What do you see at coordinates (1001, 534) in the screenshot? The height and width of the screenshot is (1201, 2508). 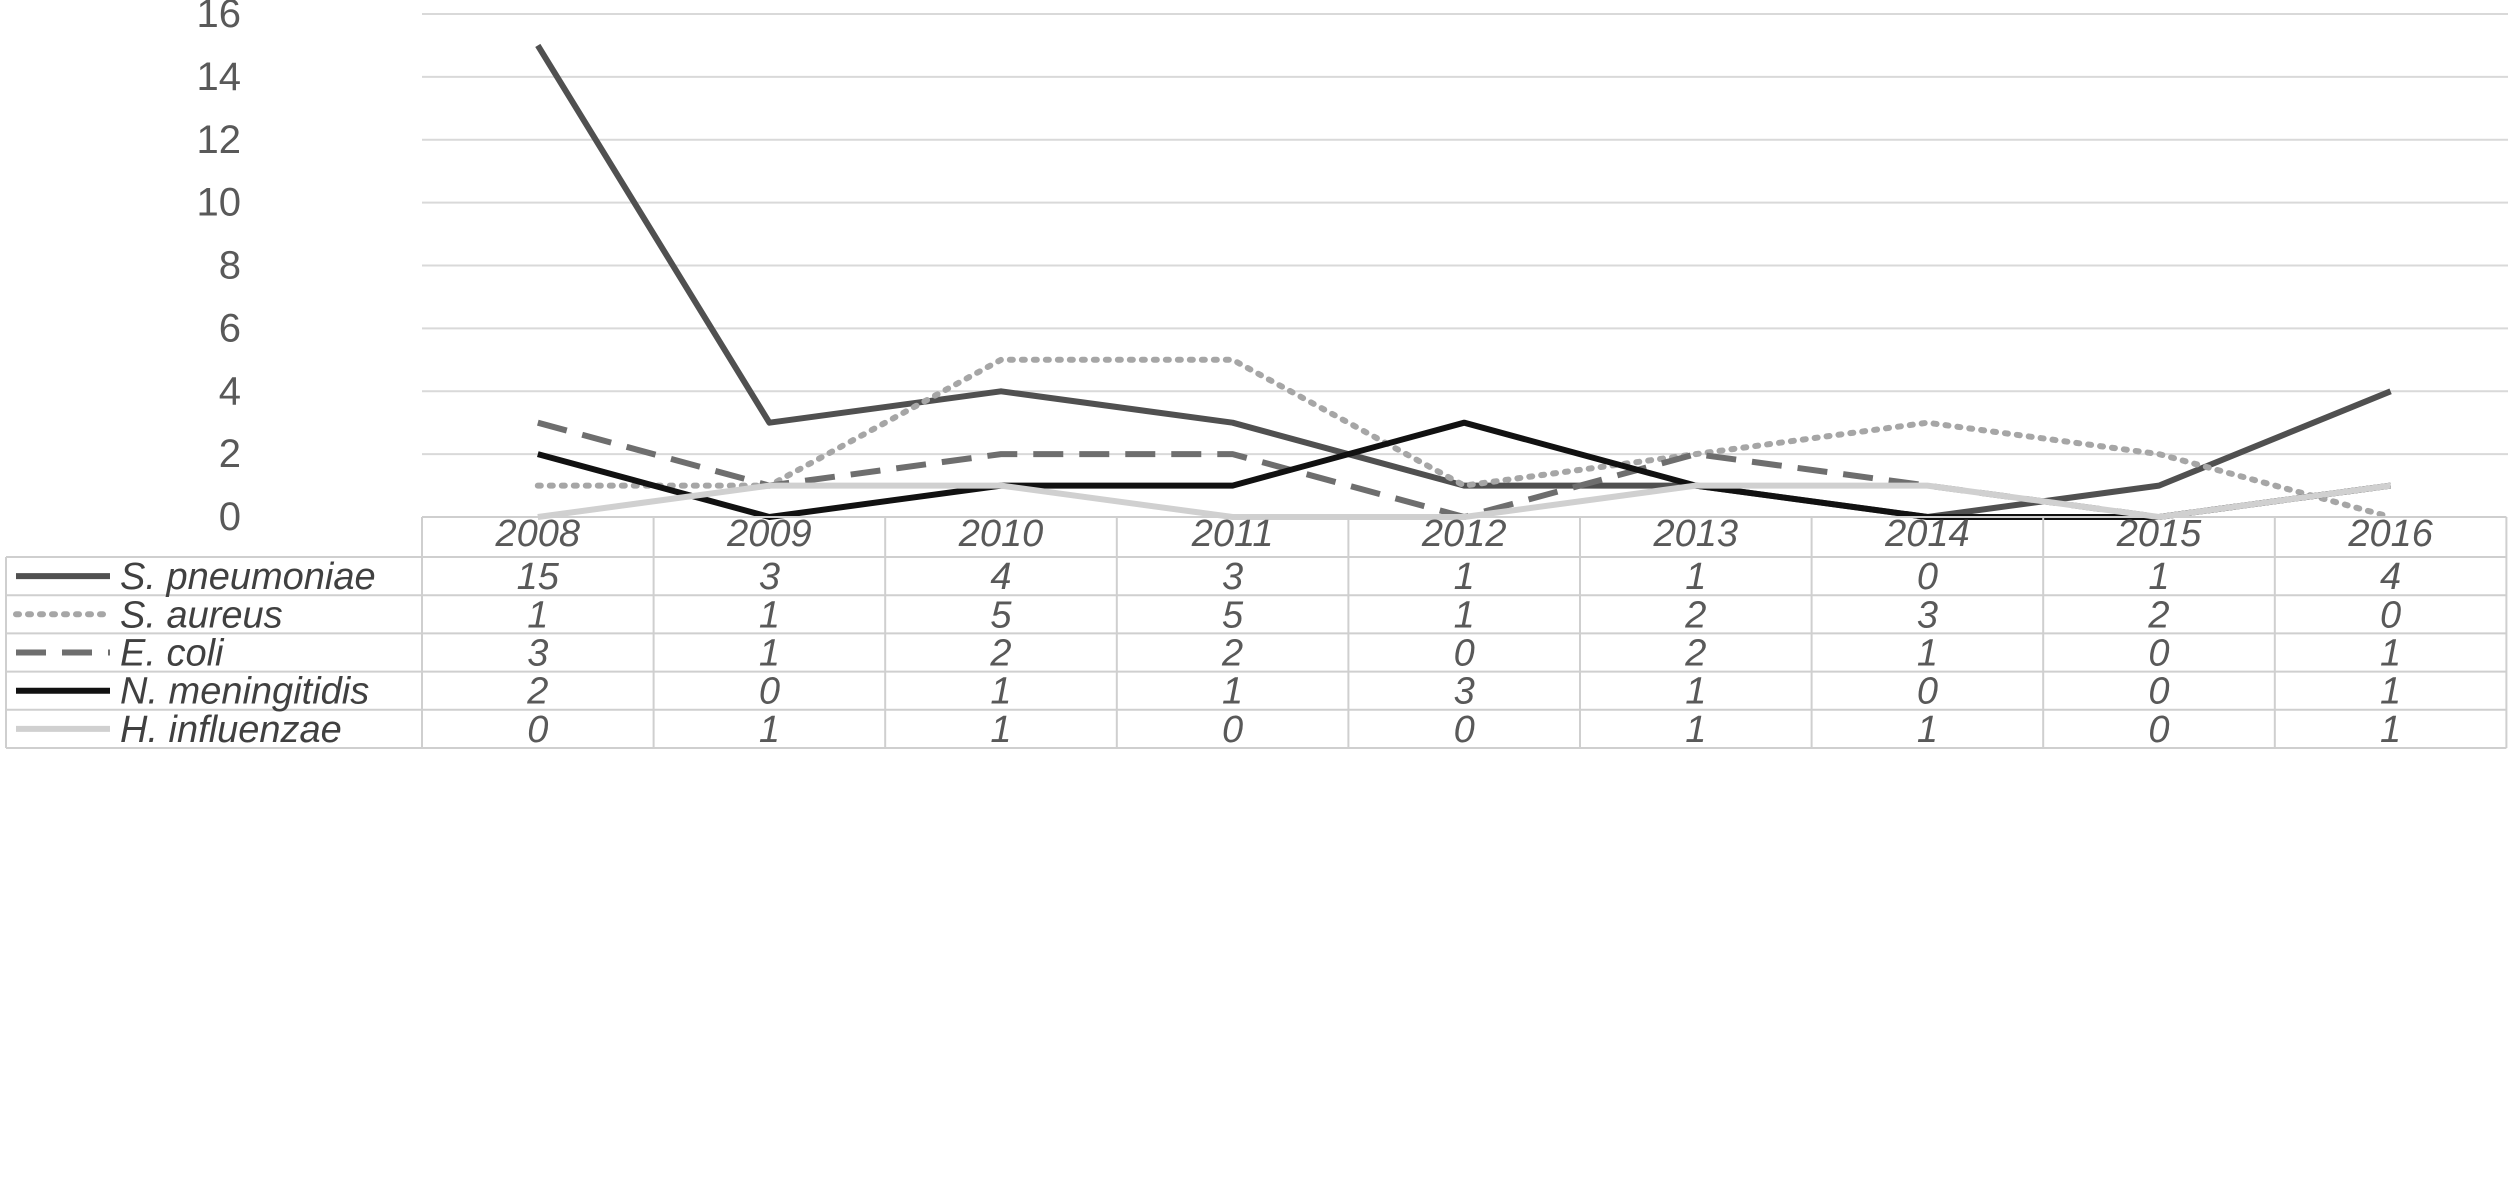 I see `x-category-label: 2010` at bounding box center [1001, 534].